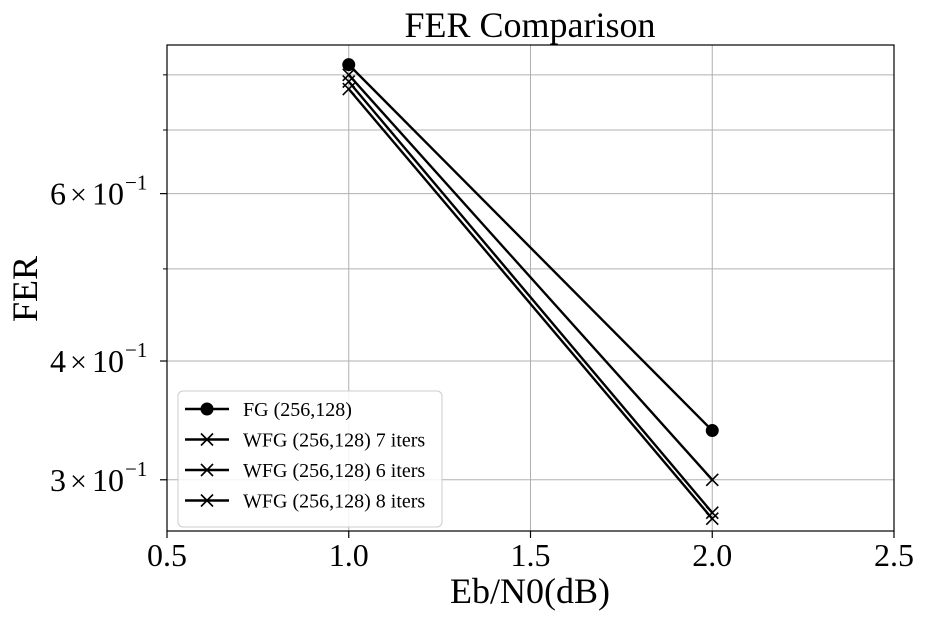  I want to click on legend-label: WFG (256,128) 6 iters, so click(334, 471).